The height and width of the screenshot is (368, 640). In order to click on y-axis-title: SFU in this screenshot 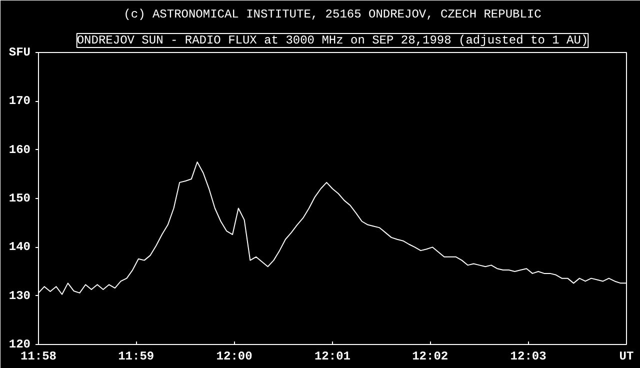, I will do `click(19, 53)`.